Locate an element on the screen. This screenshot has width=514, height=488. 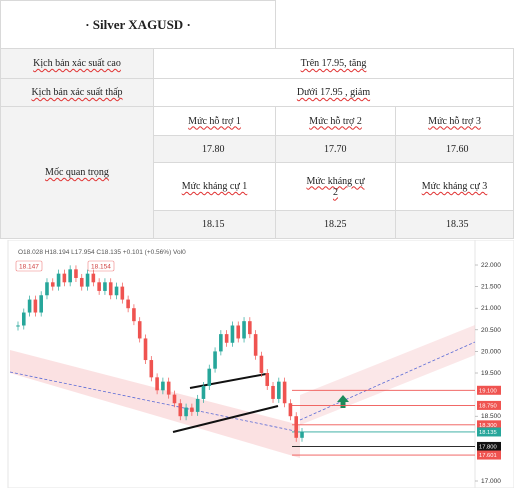
value: 18.15 is located at coordinates (213, 224).